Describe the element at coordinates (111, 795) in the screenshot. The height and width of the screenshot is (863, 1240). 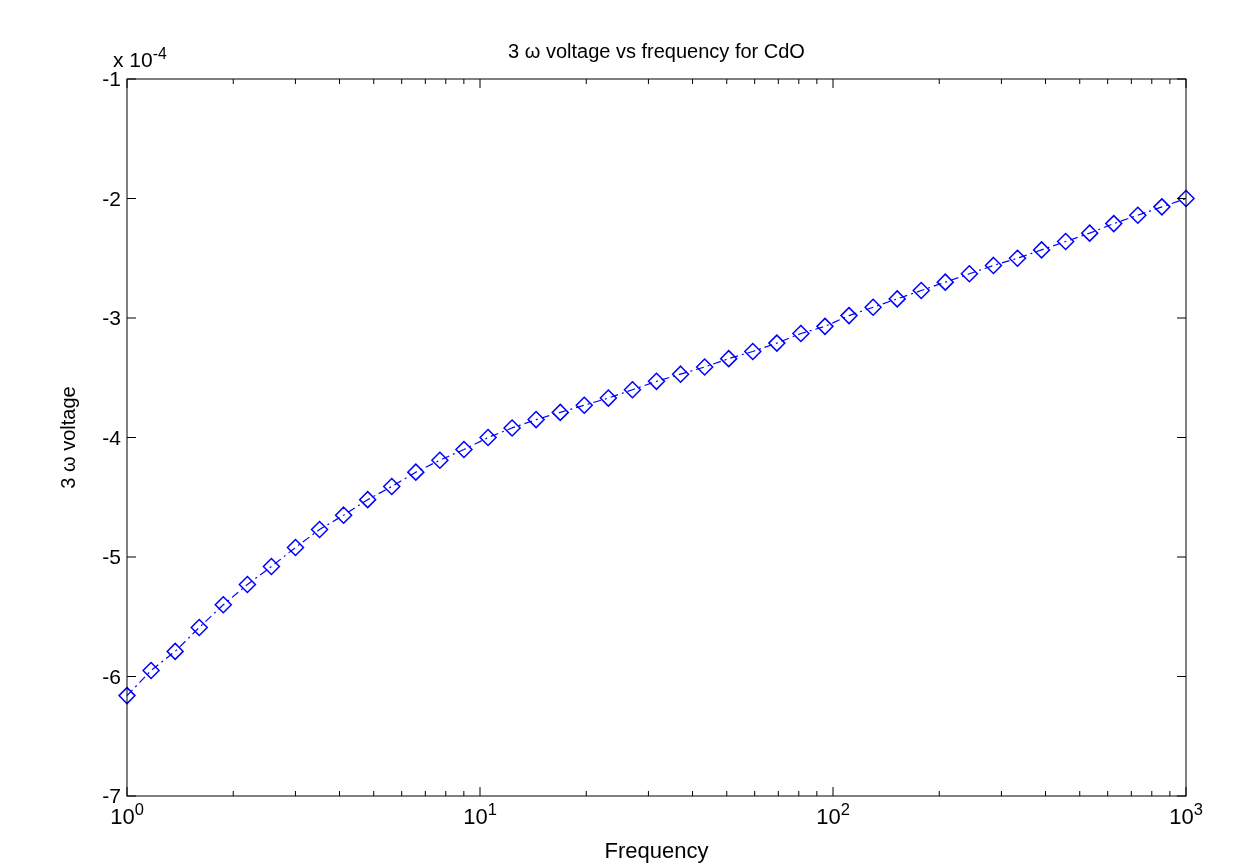
I see `y-tick-label: -7` at that location.